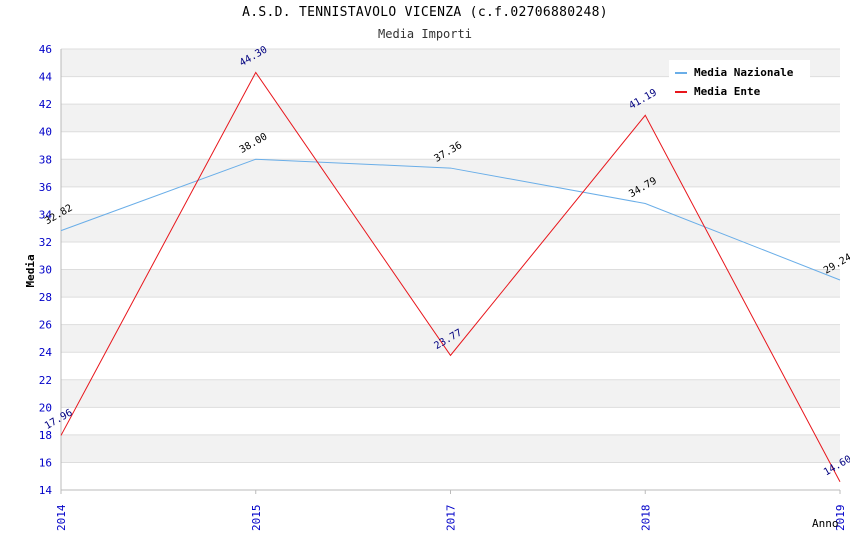 This screenshot has width=850, height=550. Describe the element at coordinates (825, 523) in the screenshot. I see `x-axis-label: Anno` at that location.